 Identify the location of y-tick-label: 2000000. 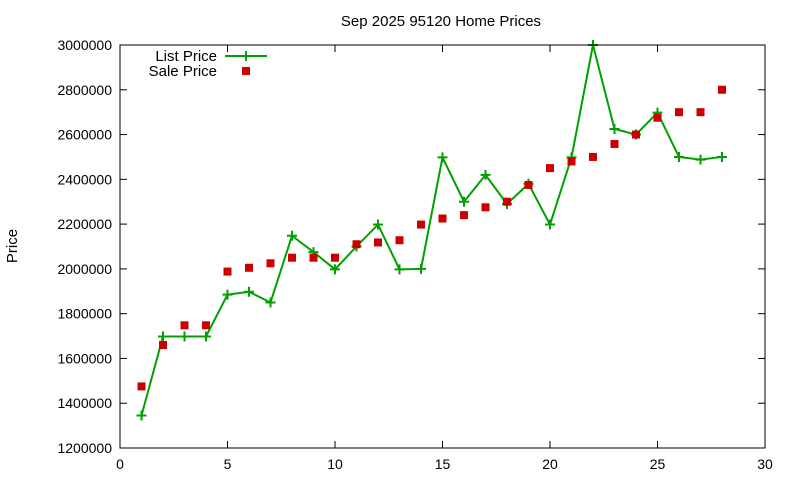
(84, 269).